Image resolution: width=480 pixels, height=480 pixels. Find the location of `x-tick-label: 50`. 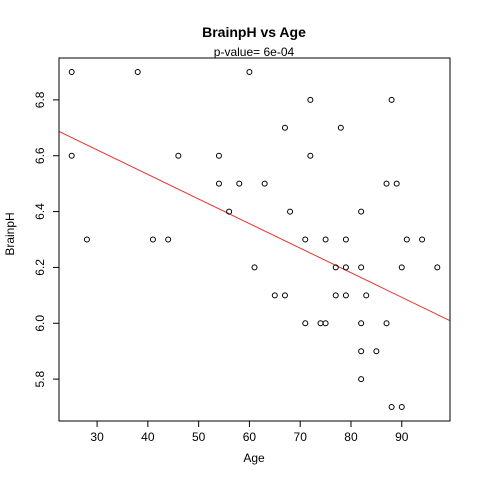

x-tick-label: 50 is located at coordinates (199, 437).